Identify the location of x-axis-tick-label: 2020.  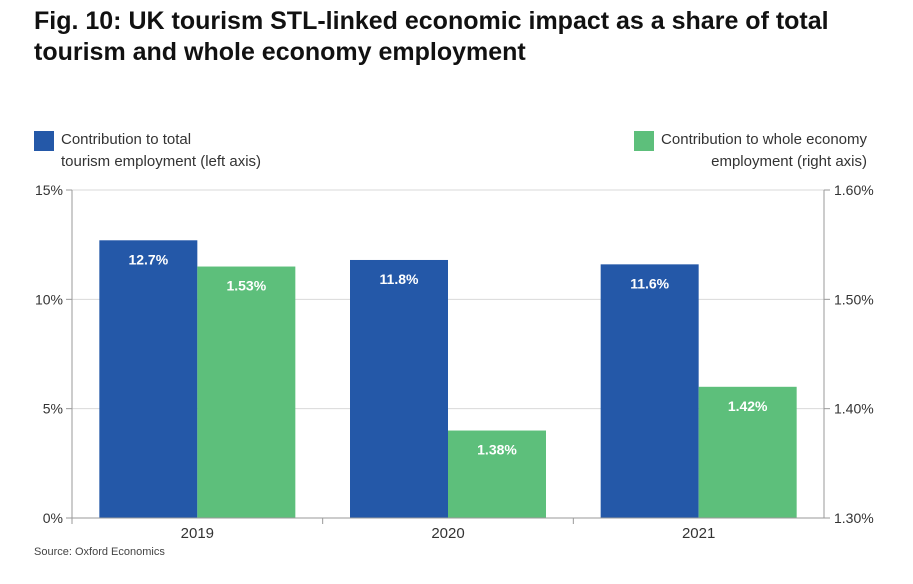
(447, 533).